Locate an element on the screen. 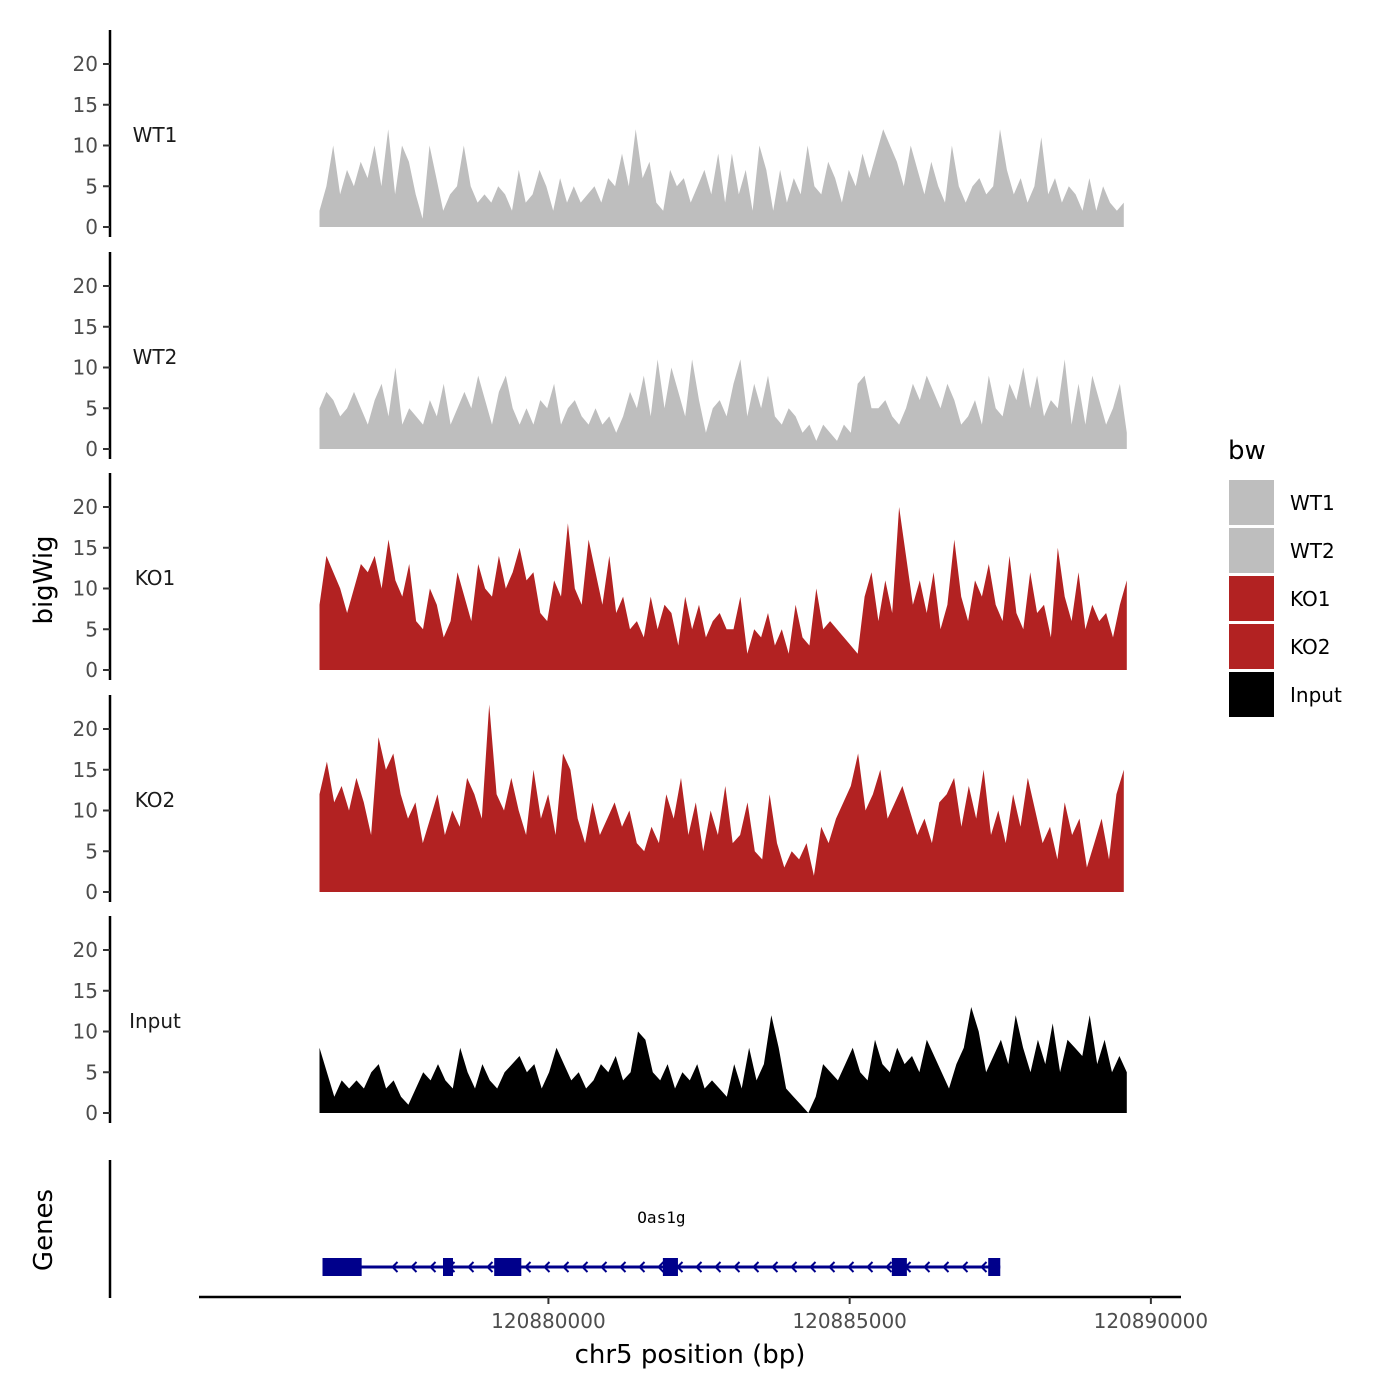  track-ko1: 0 5 10 15 20 KO1 is located at coordinates (600, 577).